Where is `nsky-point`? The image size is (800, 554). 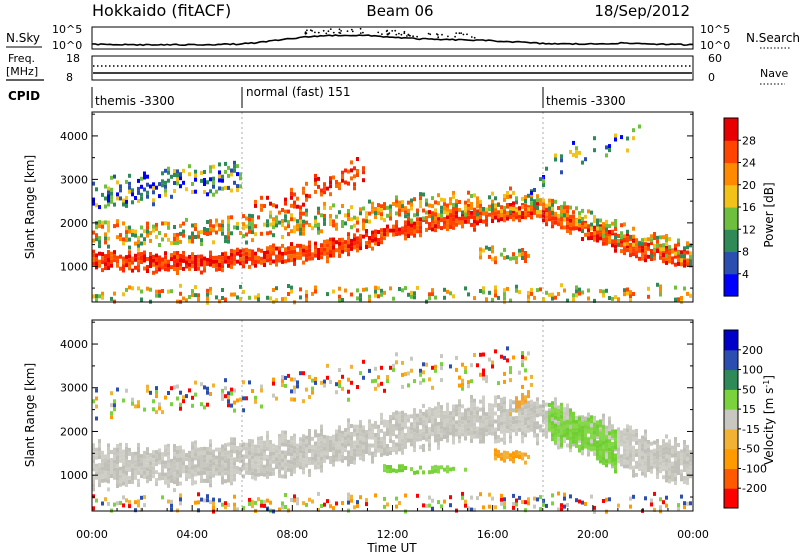 nsky-point is located at coordinates (410, 35).